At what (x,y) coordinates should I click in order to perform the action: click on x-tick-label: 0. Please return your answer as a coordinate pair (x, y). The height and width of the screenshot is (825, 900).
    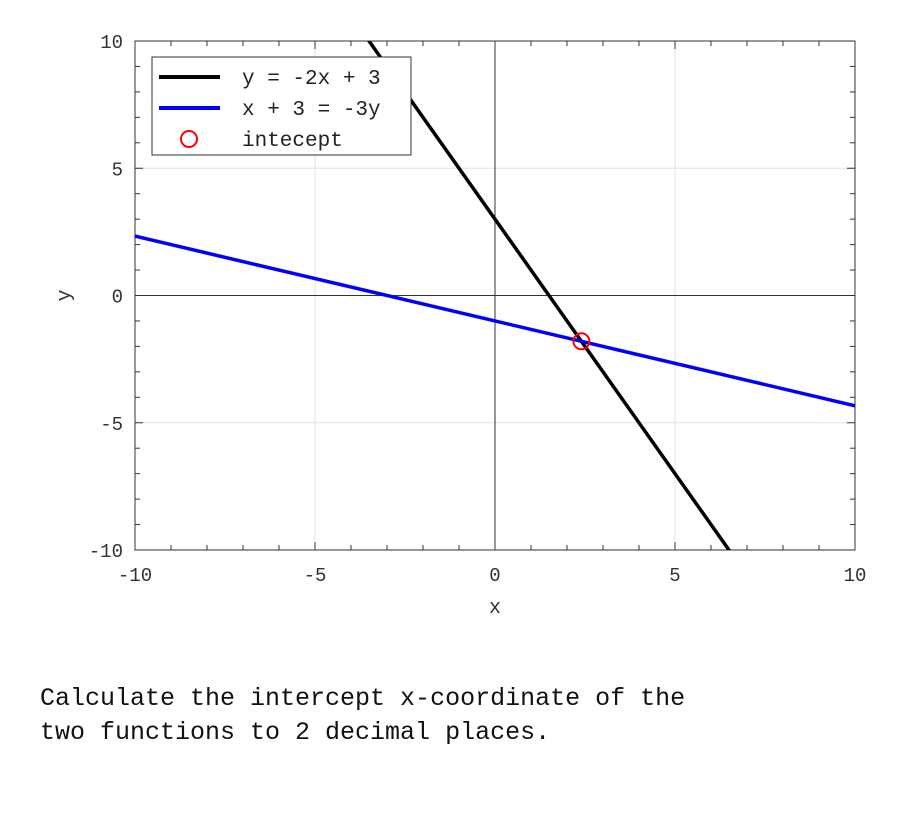
    Looking at the image, I should click on (494, 576).